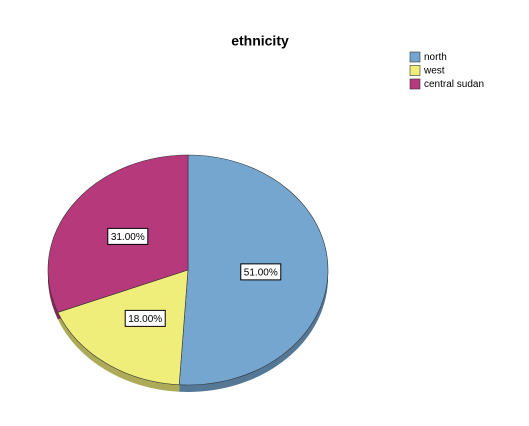 This screenshot has width=529, height=426. I want to click on legend-label: west, so click(434, 71).